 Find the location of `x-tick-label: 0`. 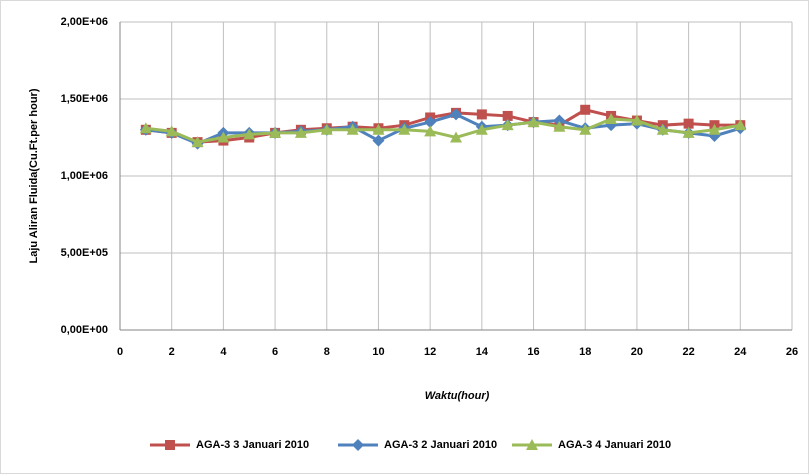

x-tick-label: 0 is located at coordinates (120, 352).